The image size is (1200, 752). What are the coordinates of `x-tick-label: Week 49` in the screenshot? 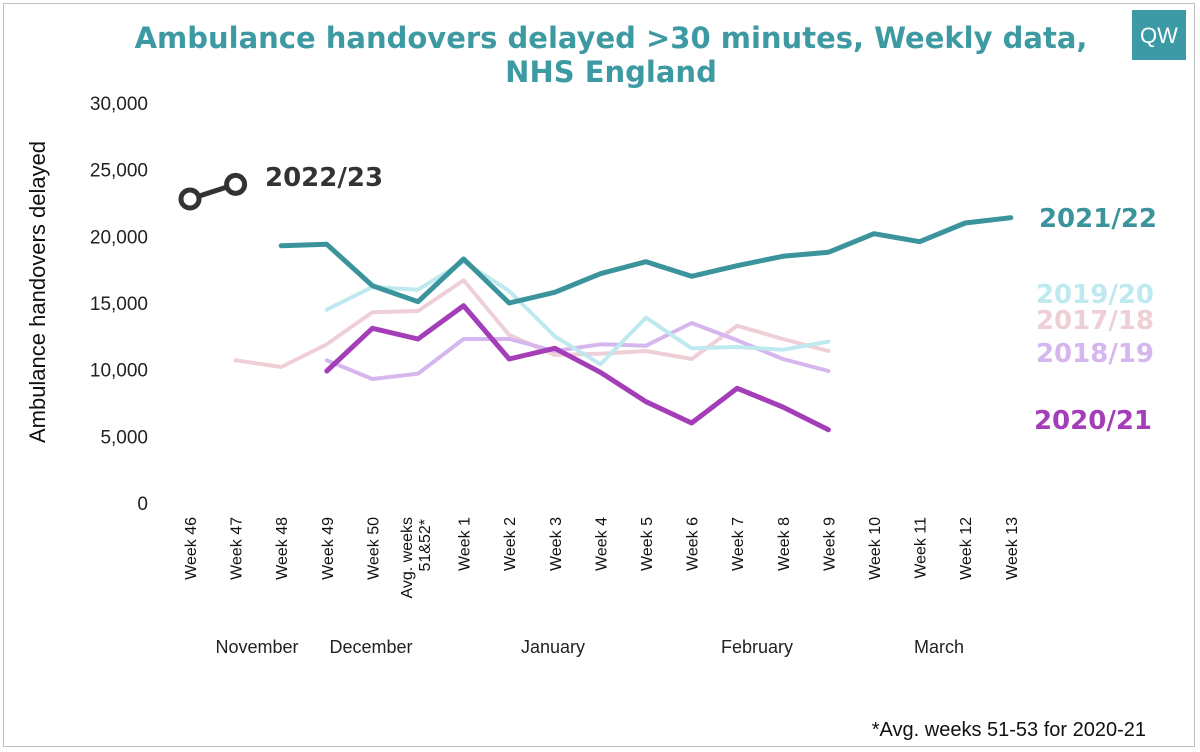 It's located at (328, 548).